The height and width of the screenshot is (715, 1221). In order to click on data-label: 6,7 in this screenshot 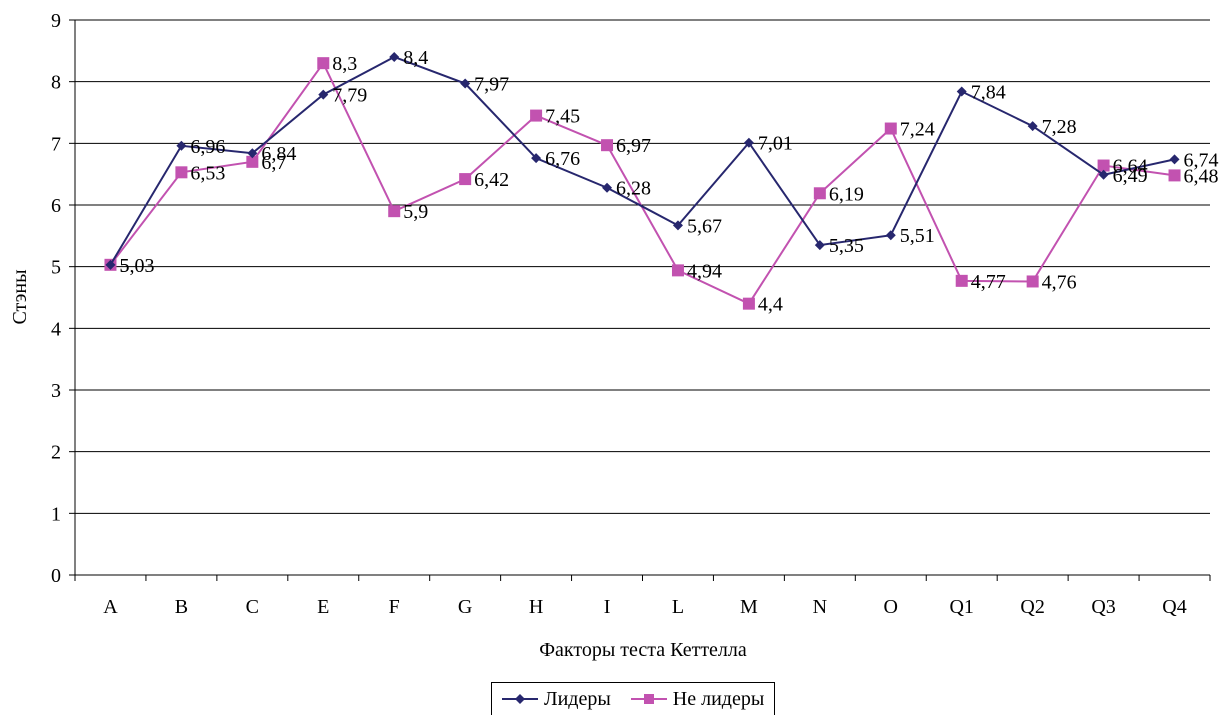, I will do `click(273, 163)`.